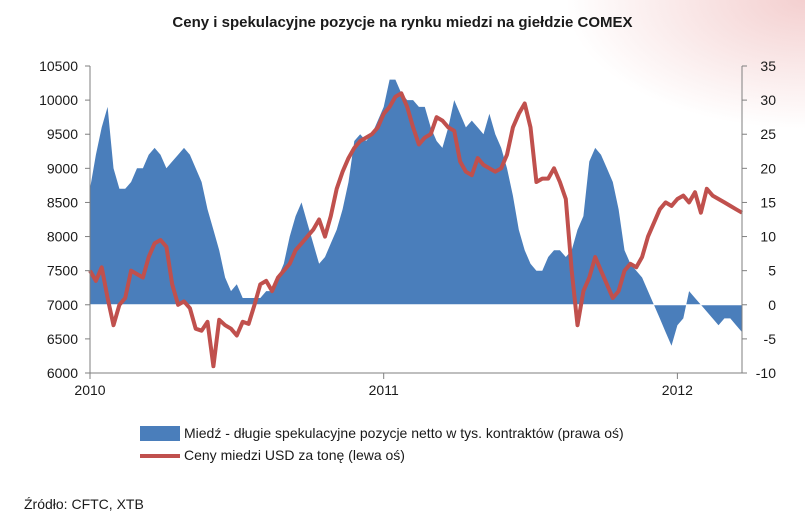  I want to click on left-tick-label: 8000, so click(62, 237).